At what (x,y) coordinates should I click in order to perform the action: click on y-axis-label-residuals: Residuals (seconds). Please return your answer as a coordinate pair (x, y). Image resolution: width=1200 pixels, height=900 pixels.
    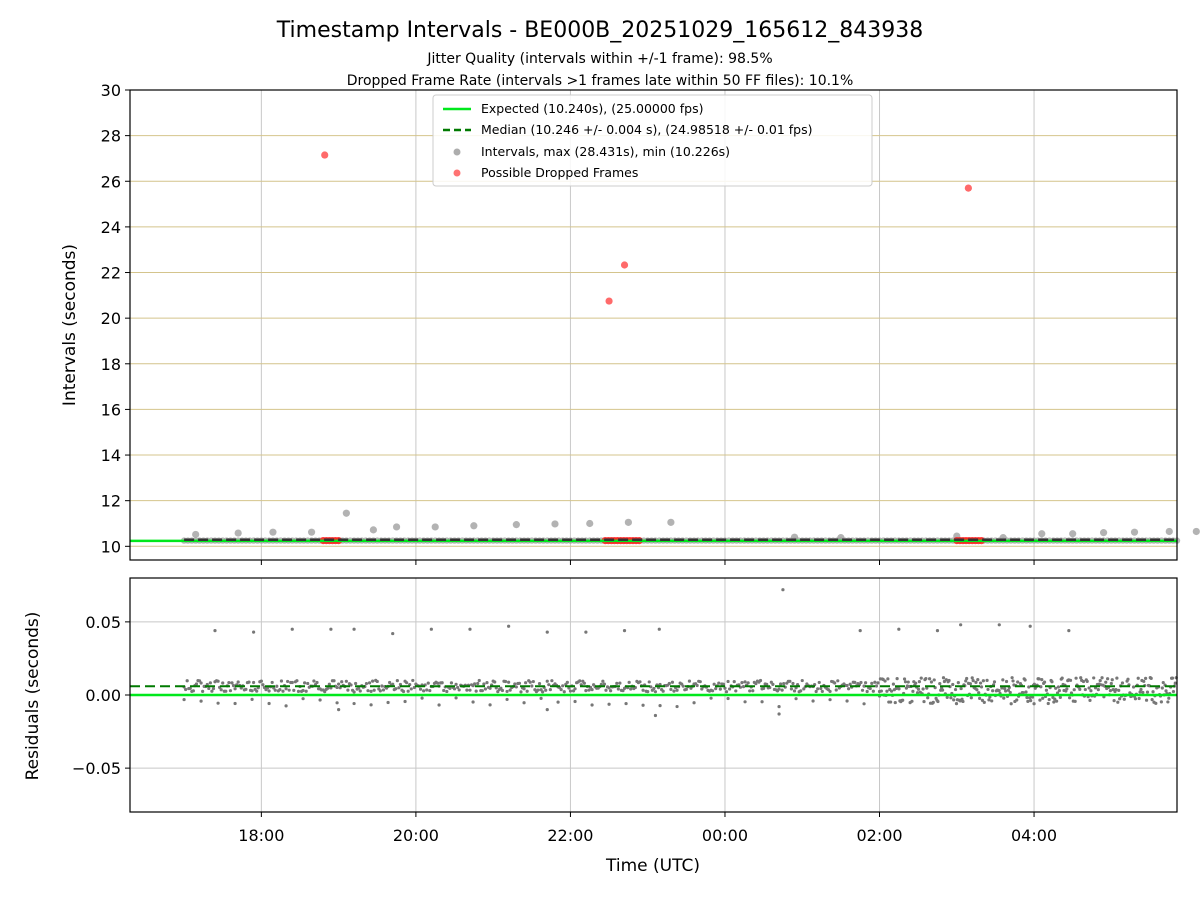
    Looking at the image, I should click on (33, 696).